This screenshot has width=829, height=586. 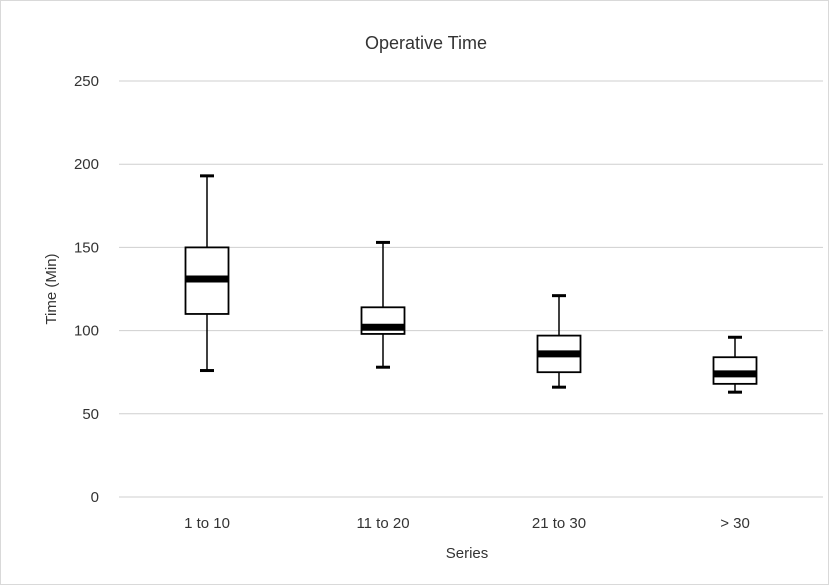 What do you see at coordinates (382, 523) in the screenshot?
I see `x-tick-label: 11 to 20` at bounding box center [382, 523].